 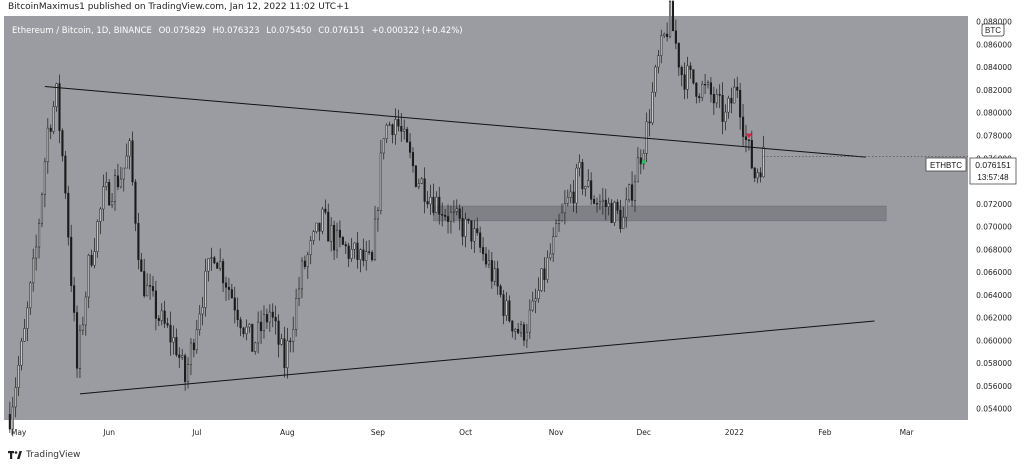 I want to click on price-tag-countdown: 13:57:48, so click(x=993, y=177).